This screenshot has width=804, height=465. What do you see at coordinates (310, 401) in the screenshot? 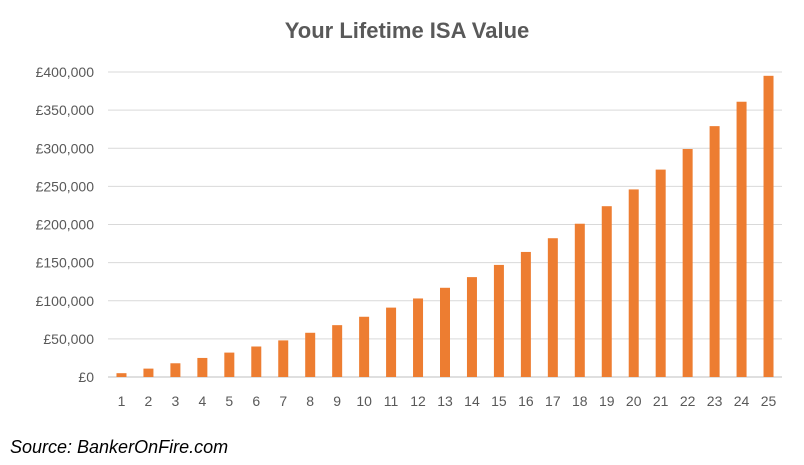
I see `x-tick-label: 8` at bounding box center [310, 401].